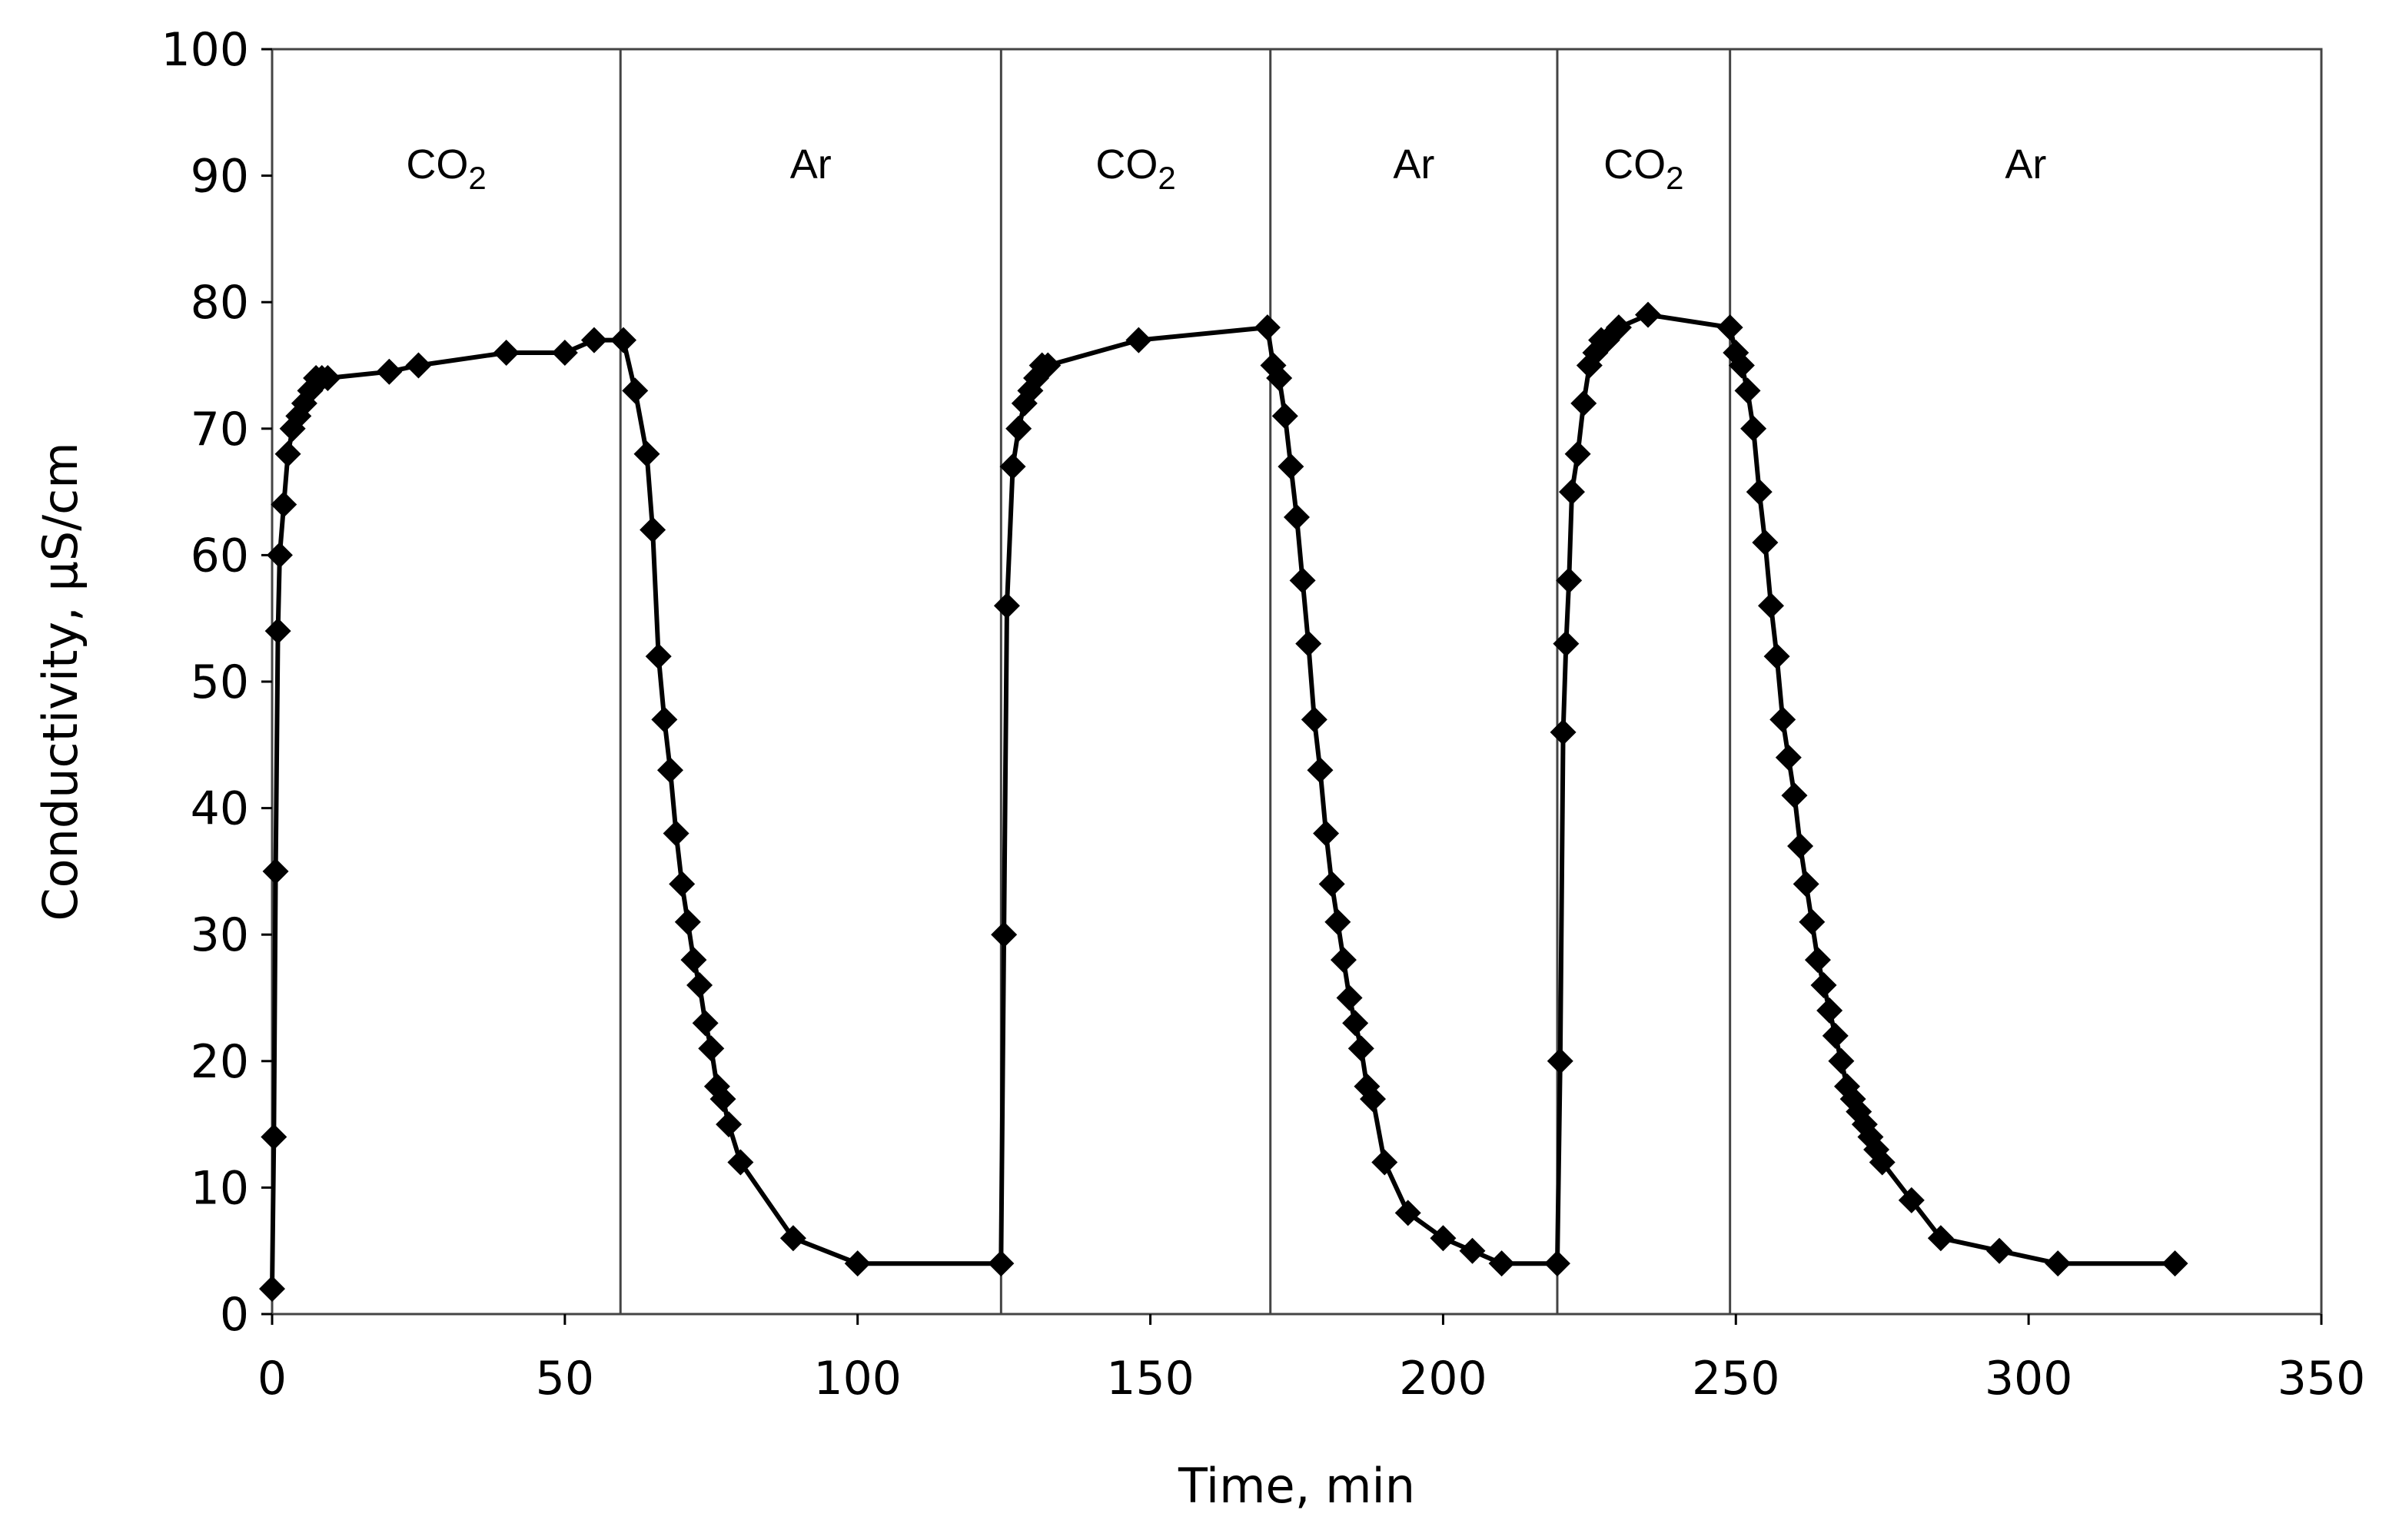 The height and width of the screenshot is (1540, 2389). I want to click on region-label-4: Ar, so click(1413, 165).